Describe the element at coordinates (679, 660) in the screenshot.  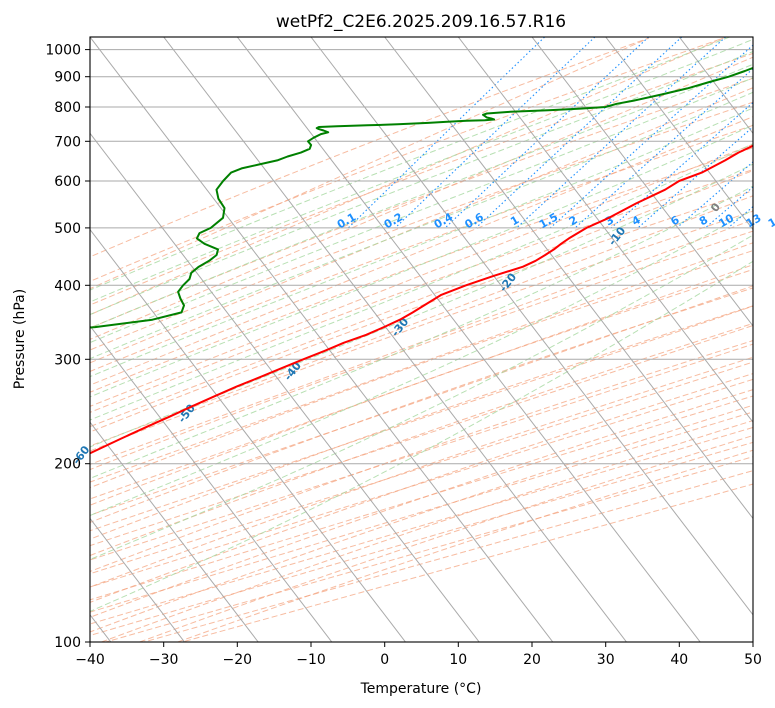
I see `x-tick-label: 40` at that location.